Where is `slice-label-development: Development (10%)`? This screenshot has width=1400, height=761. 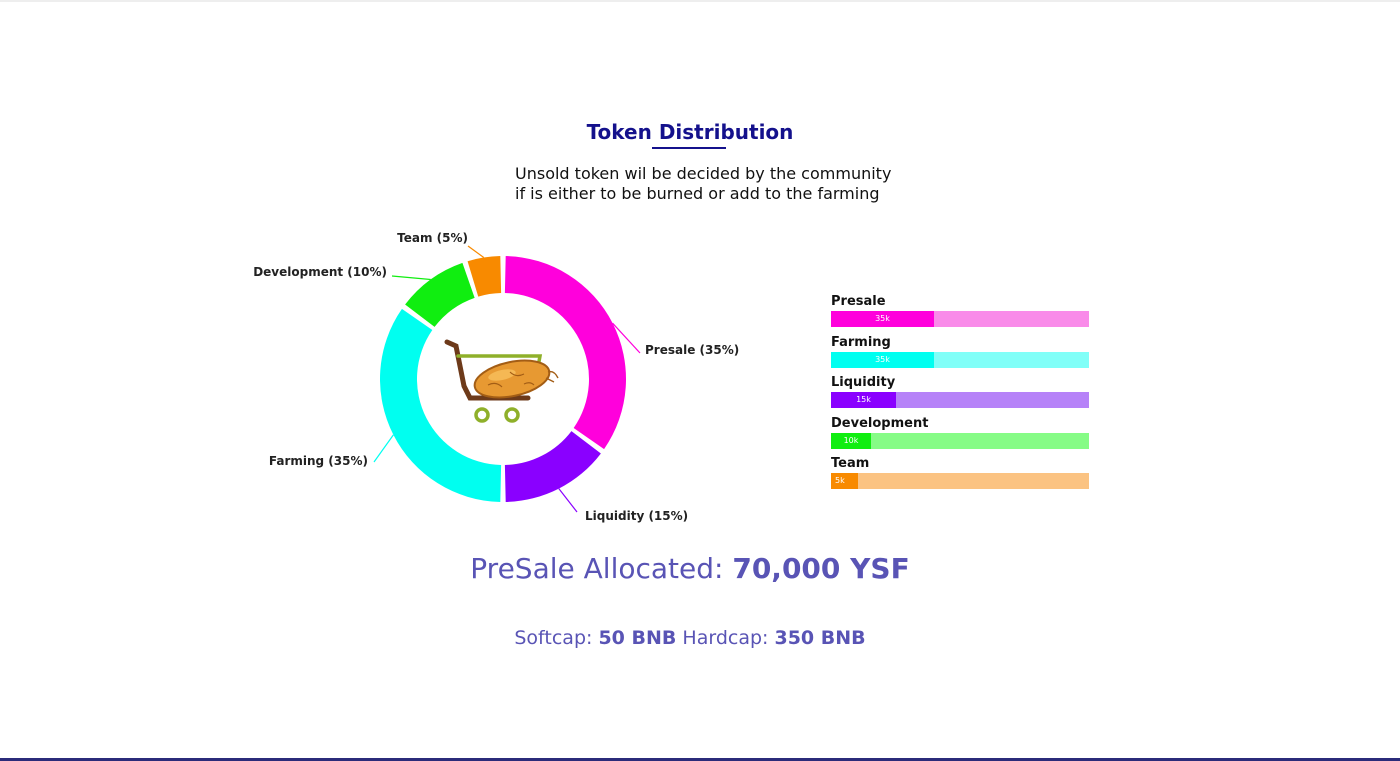 slice-label-development: Development (10%) is located at coordinates (320, 272).